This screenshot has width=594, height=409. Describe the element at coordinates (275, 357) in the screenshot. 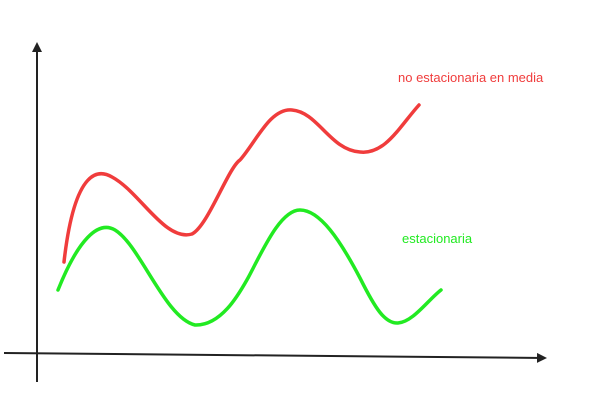

I see `x-axis` at that location.